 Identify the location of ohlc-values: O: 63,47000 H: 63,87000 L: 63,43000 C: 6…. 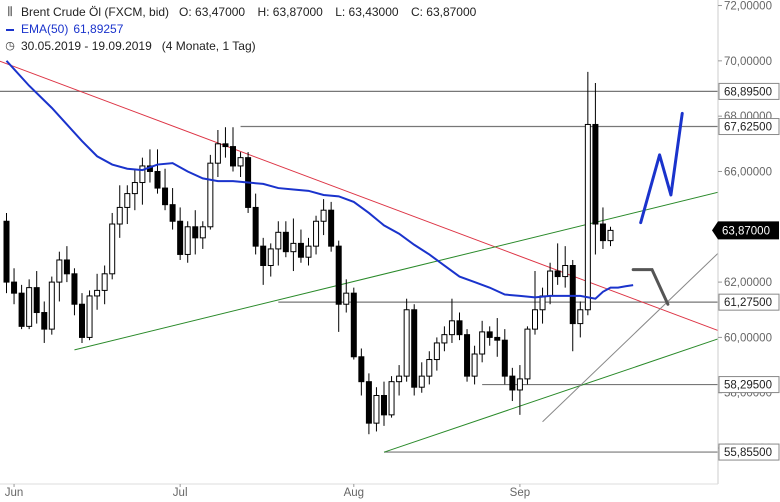
(332, 12).